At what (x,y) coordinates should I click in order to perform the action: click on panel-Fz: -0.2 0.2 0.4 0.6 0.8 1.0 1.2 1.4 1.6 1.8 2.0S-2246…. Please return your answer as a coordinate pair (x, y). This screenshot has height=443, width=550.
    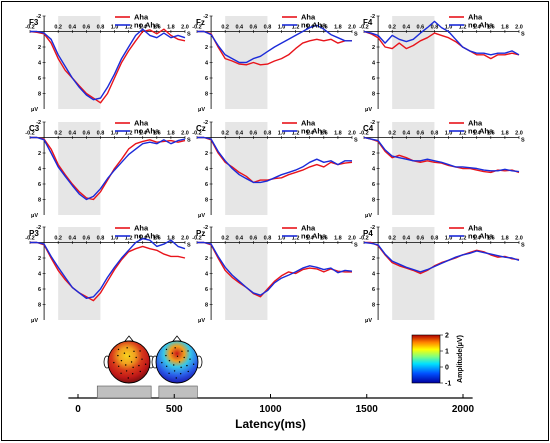
    Looking at the image, I should click on (275, 63).